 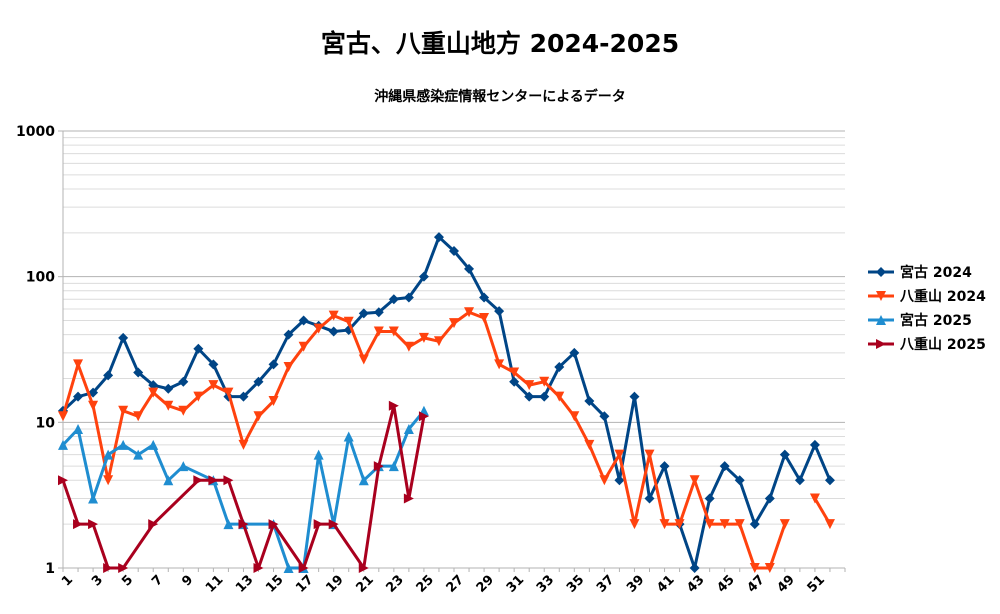 I want to click on chart-title: 宮古、八重山地方 2024-2025, so click(x=500, y=43).